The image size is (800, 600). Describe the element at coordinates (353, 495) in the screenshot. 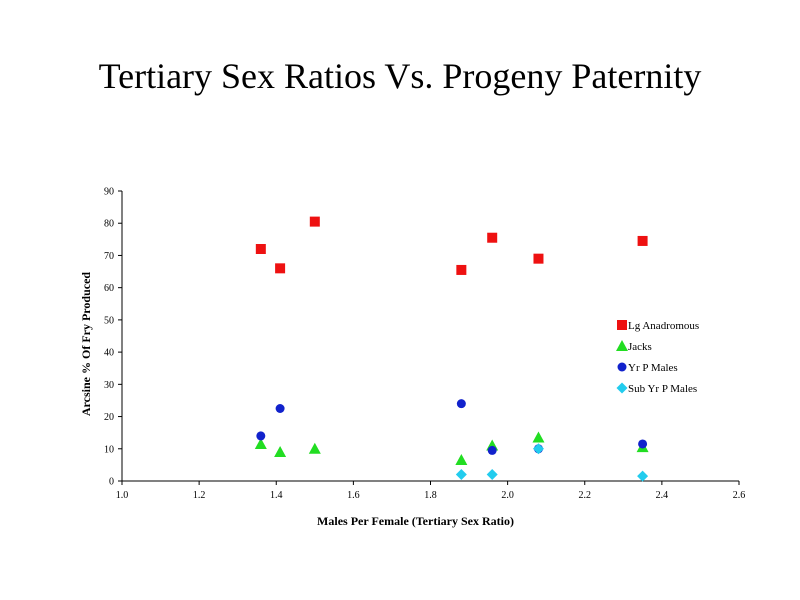

I see `x-tick-label: 1.6` at that location.